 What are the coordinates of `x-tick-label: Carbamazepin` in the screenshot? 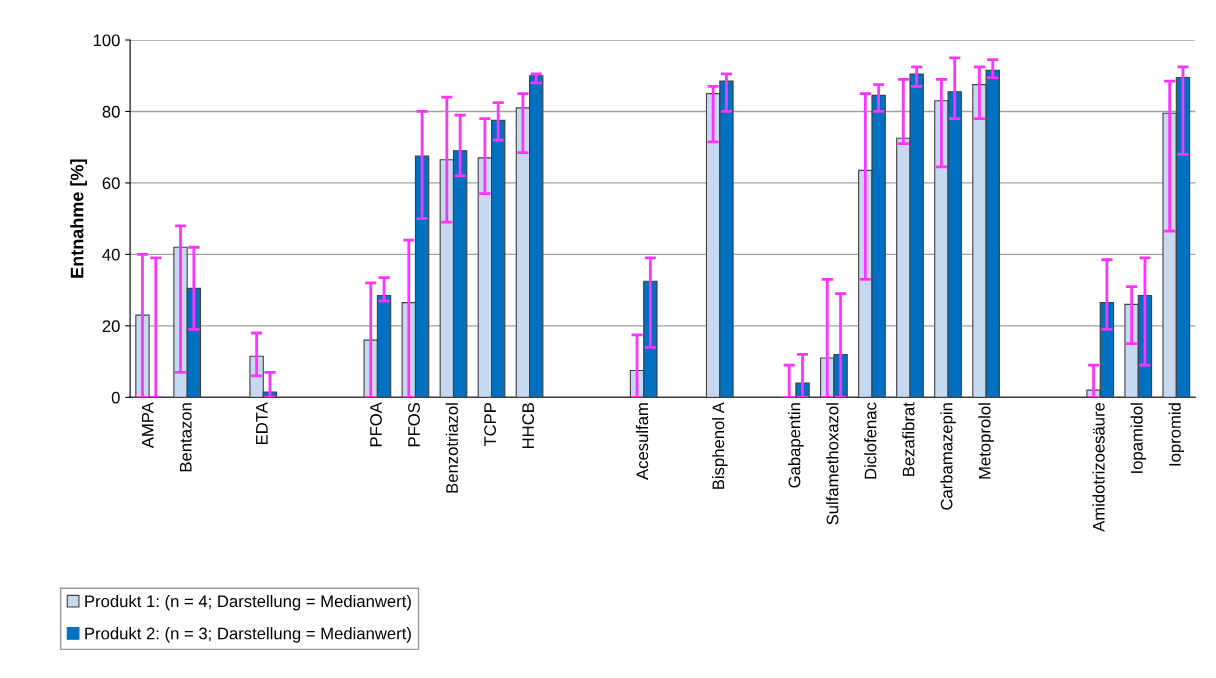 It's located at (948, 456).